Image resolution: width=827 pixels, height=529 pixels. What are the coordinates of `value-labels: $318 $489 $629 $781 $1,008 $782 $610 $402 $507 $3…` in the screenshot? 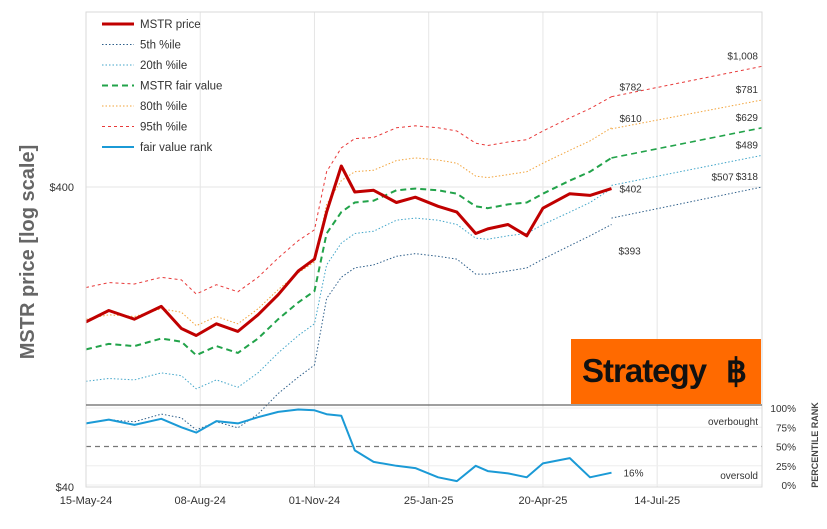 It's located at (688, 154).